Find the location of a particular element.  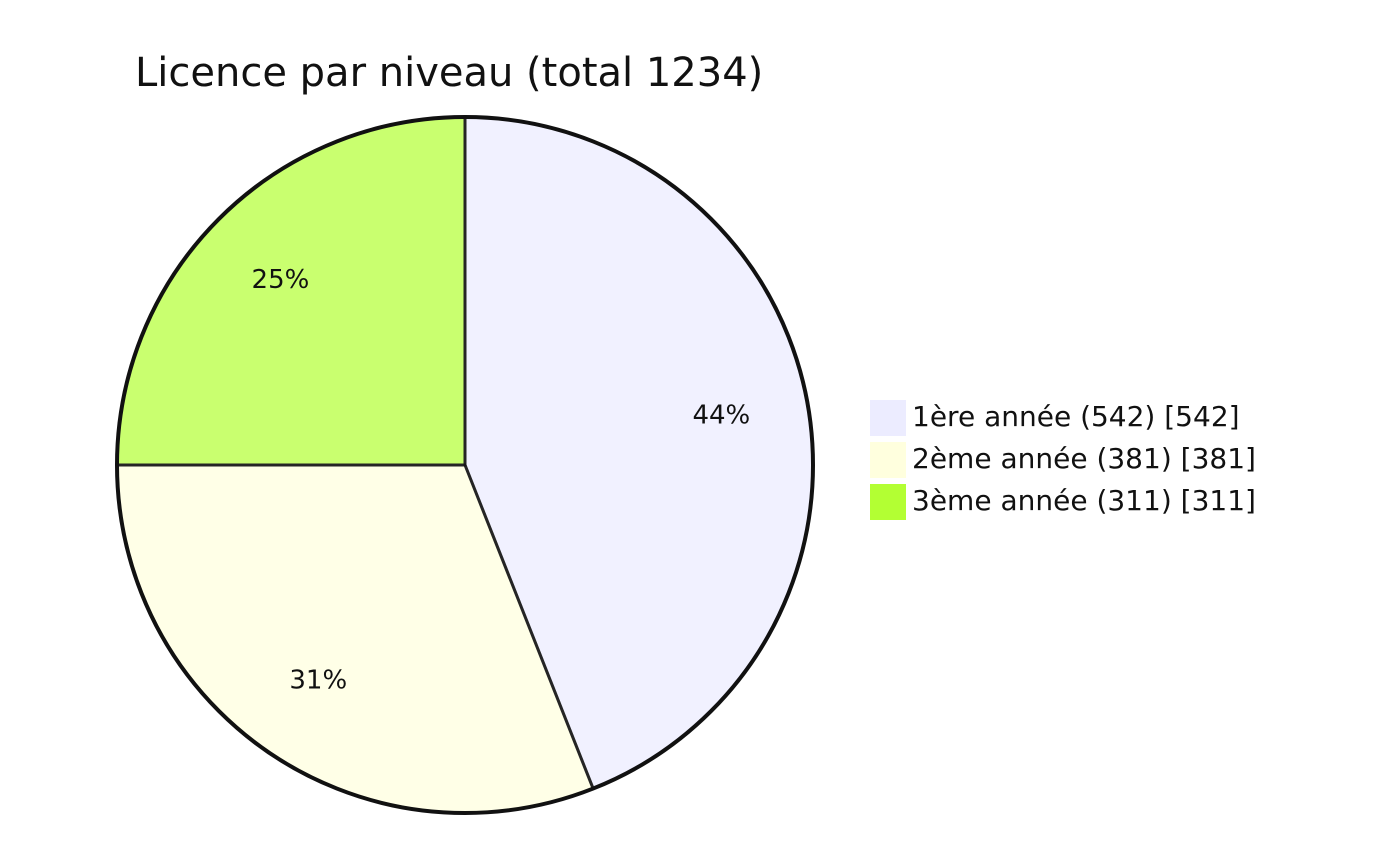

slice-label: 44% is located at coordinates (721, 416).